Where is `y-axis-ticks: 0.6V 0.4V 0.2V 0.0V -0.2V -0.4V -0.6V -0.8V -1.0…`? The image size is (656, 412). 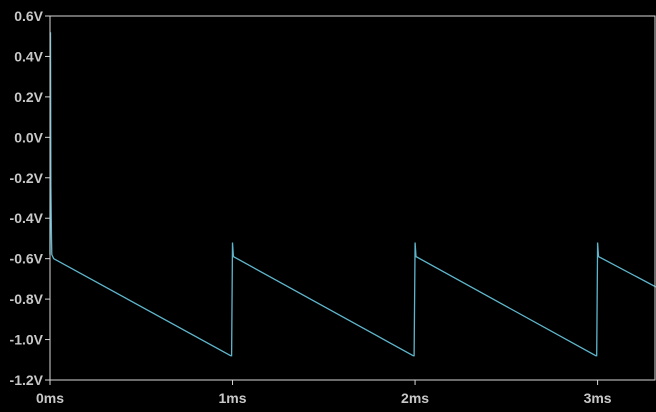 y-axis-ticks: 0.6V 0.4V 0.2V 0.0V -0.2V -0.4V -0.6V -0.8V -1.0… is located at coordinates (30, 198).